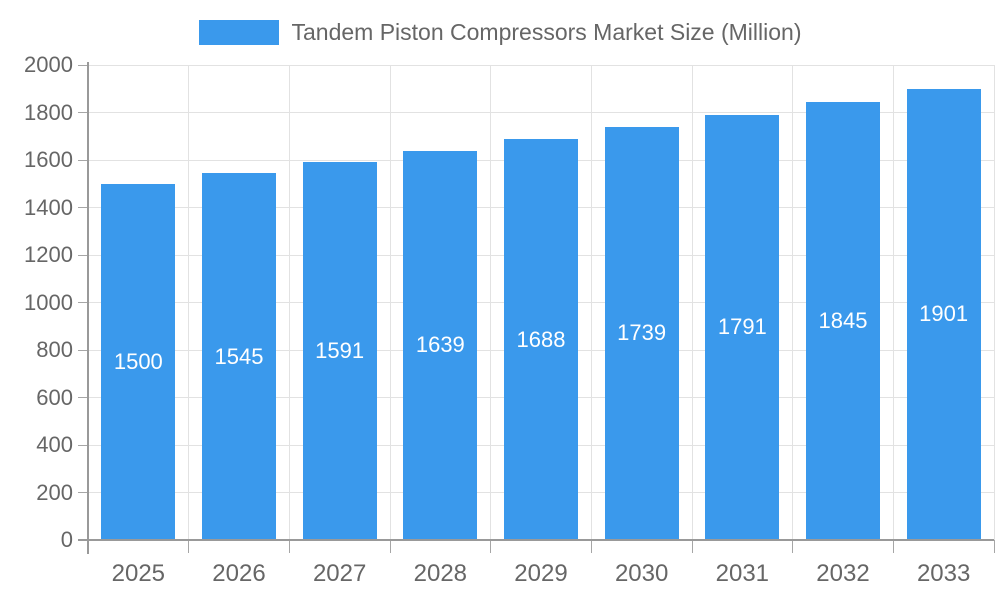 Image resolution: width=1000 pixels, height=600 pixels. Describe the element at coordinates (943, 573) in the screenshot. I see `x-tick-label: 2033` at that location.